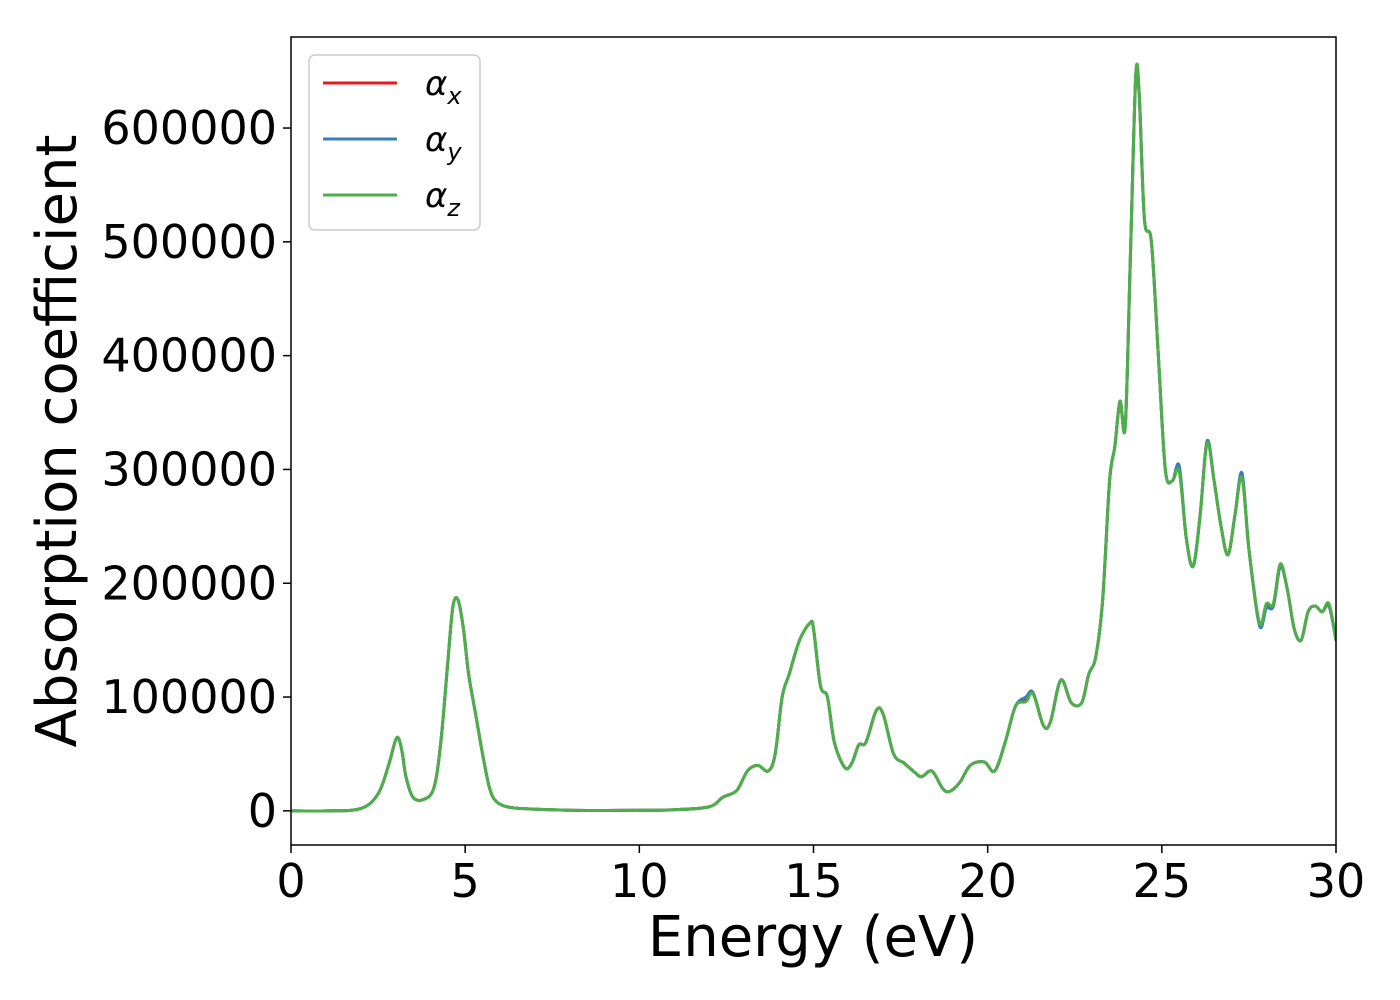  What do you see at coordinates (639, 881) in the screenshot?
I see `x-tick-label: 10` at bounding box center [639, 881].